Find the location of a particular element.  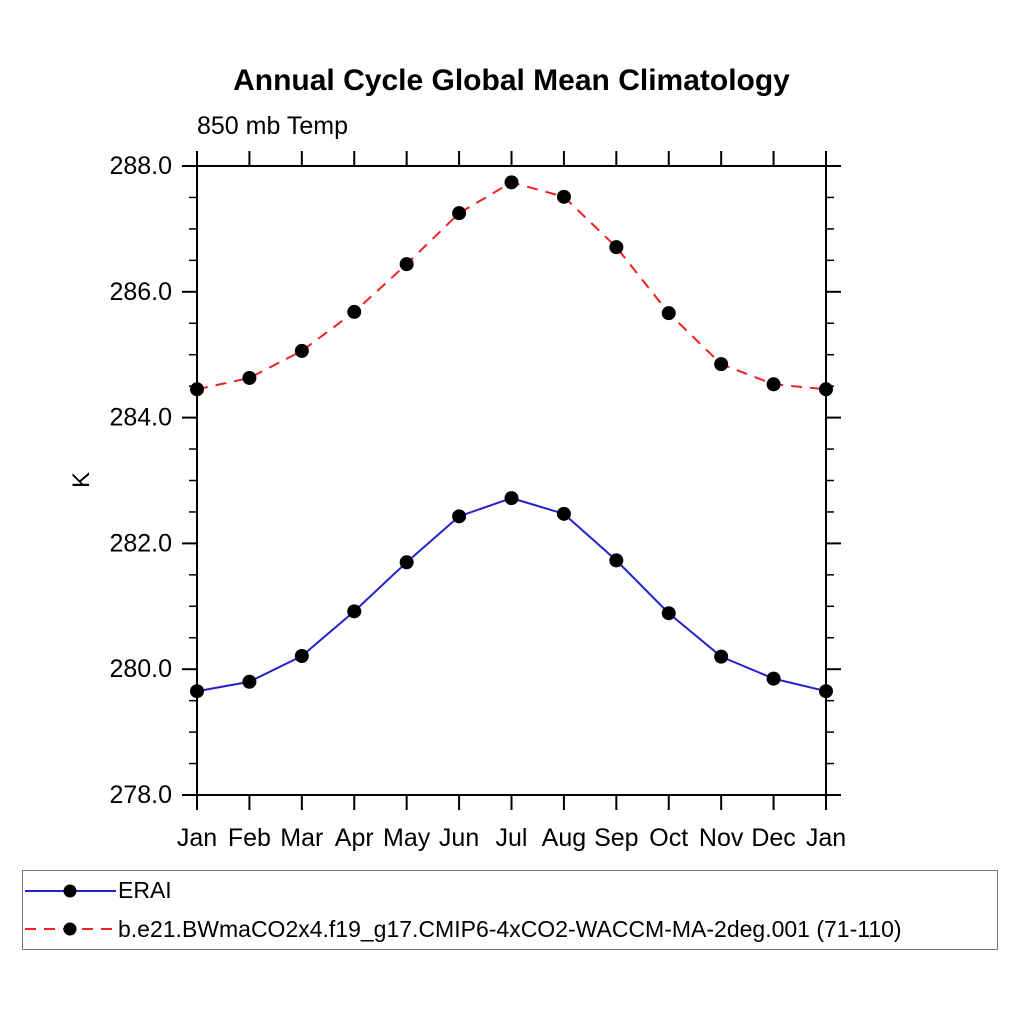

series-erai is located at coordinates (511, 595).